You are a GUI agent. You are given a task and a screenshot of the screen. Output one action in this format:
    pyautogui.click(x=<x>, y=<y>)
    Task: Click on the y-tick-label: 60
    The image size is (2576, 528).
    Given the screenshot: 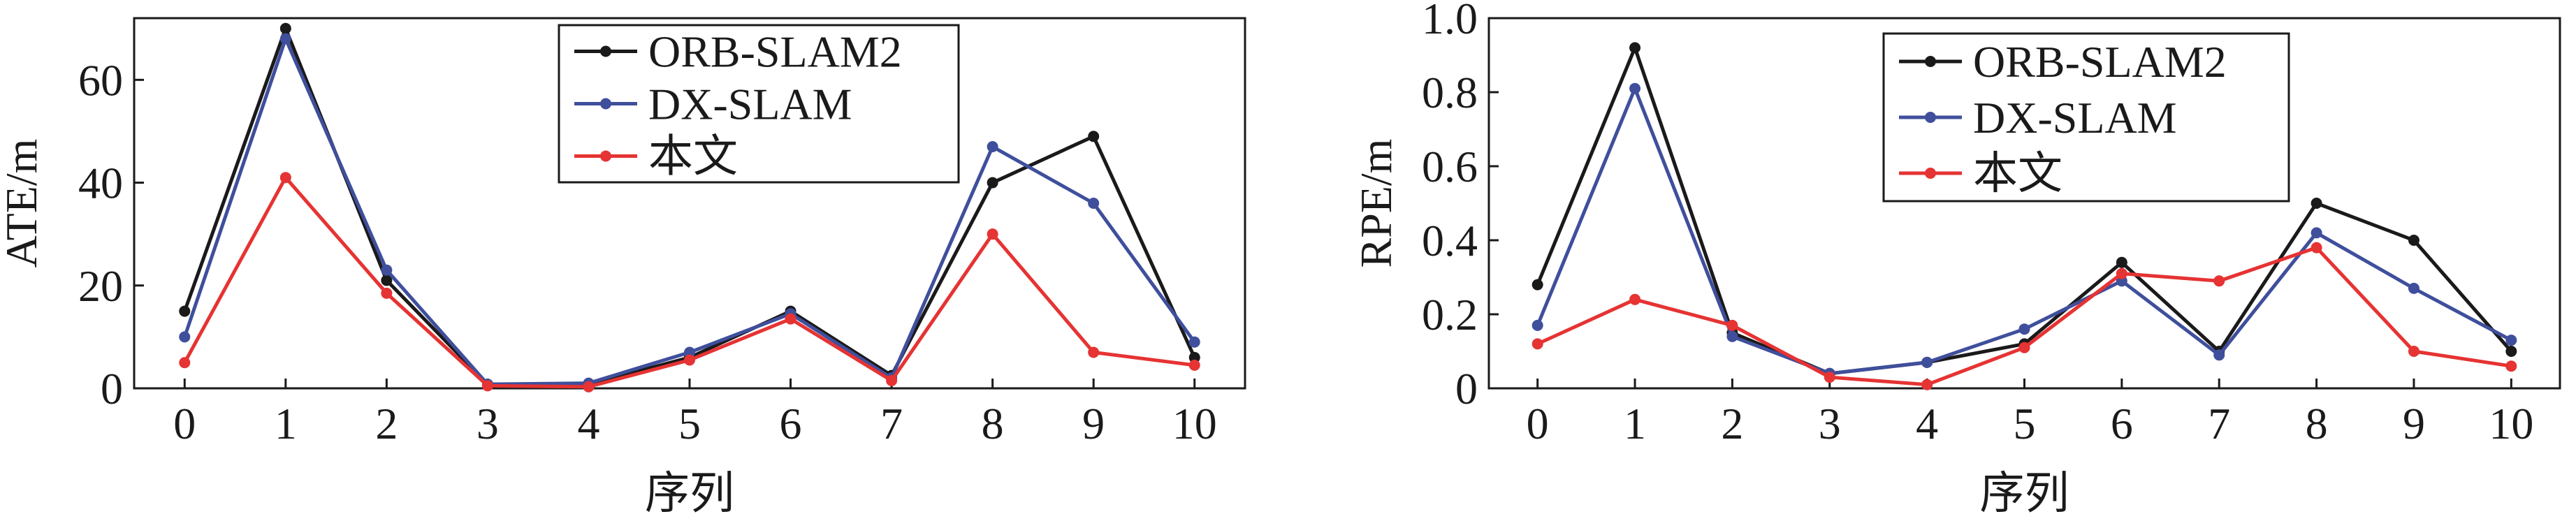 What is the action you would take?
    pyautogui.click(x=101, y=80)
    